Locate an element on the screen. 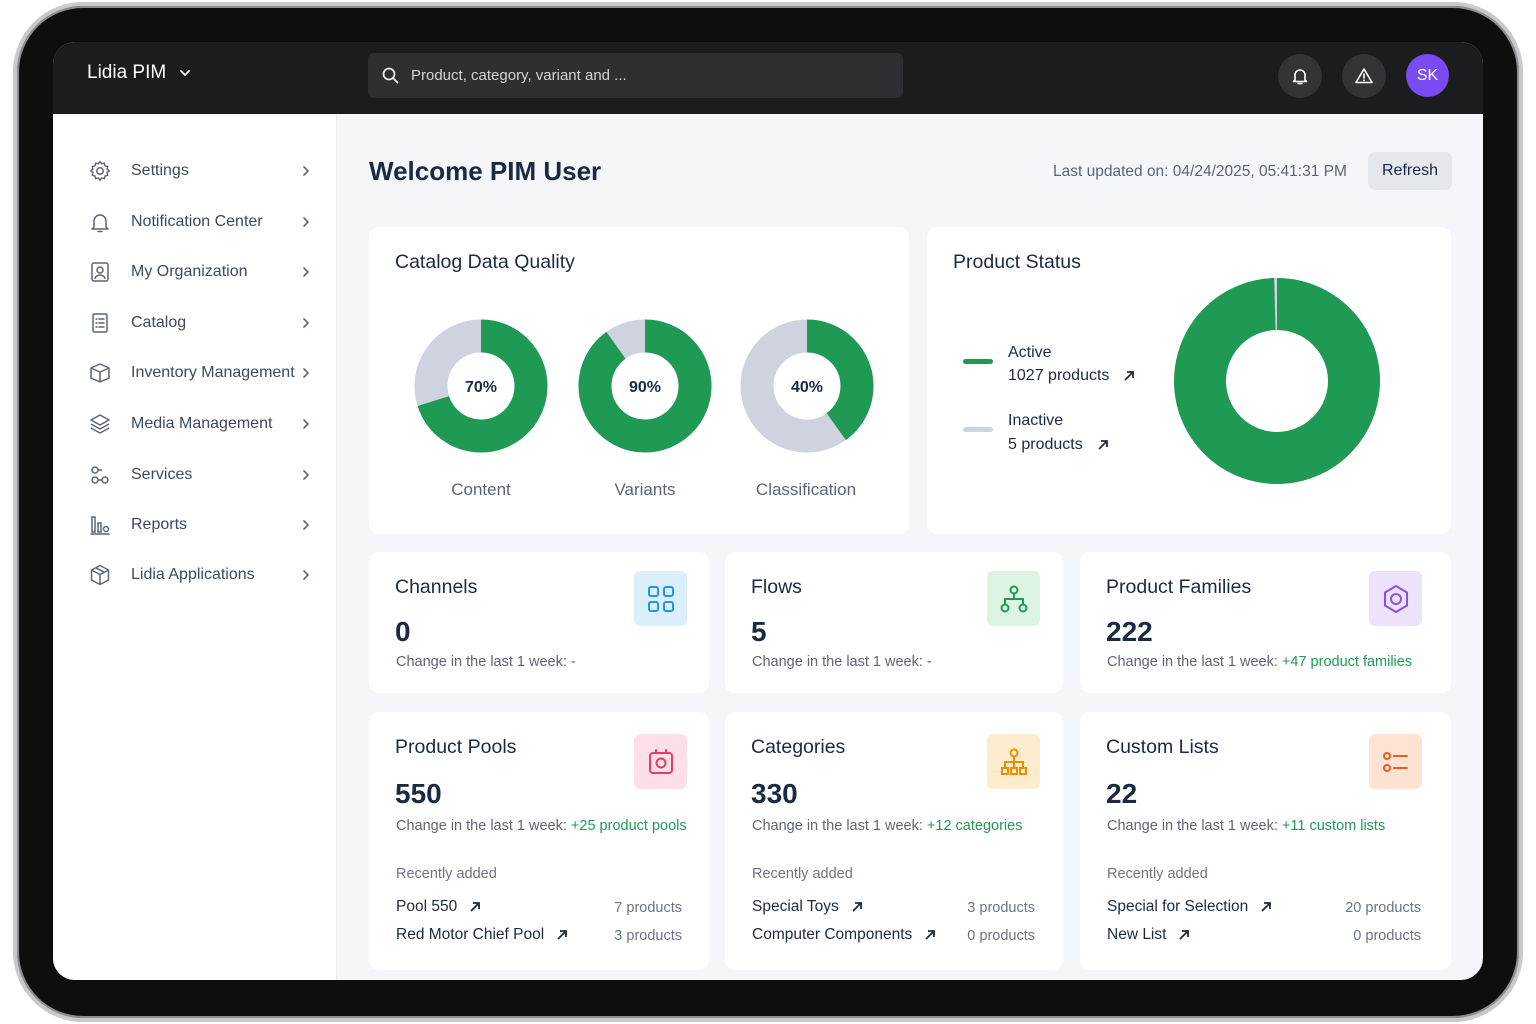 Image resolution: width=1536 pixels, height=1024 pixels. gear-icon is located at coordinates (100, 171).